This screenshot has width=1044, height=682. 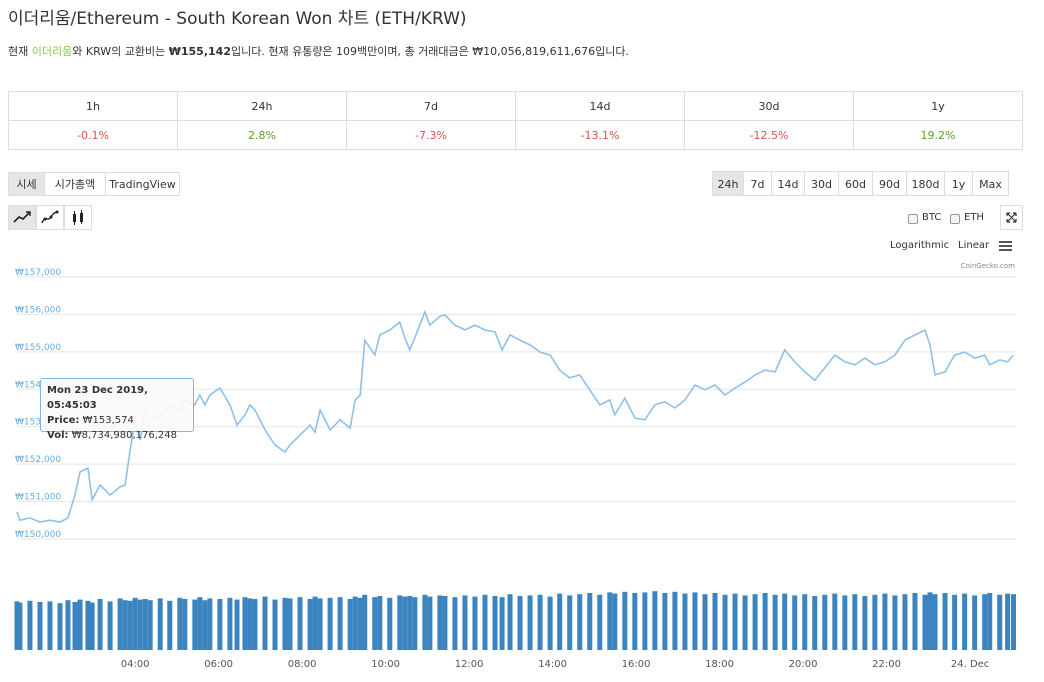 I want to click on period-change: -12.5%, so click(x=769, y=135).